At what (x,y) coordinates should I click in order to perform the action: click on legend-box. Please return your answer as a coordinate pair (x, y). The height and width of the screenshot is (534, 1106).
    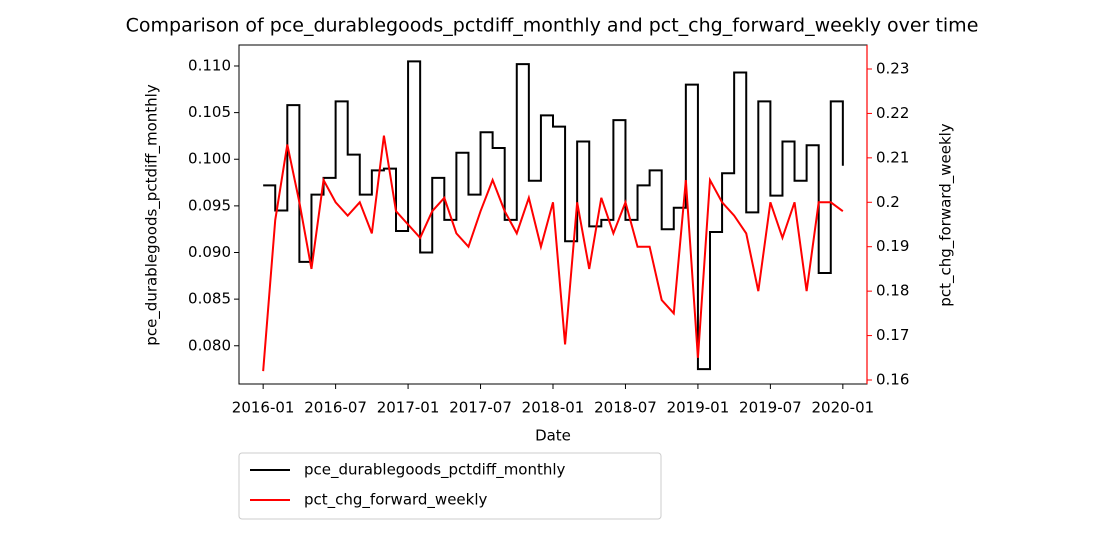
    Looking at the image, I should click on (450, 486).